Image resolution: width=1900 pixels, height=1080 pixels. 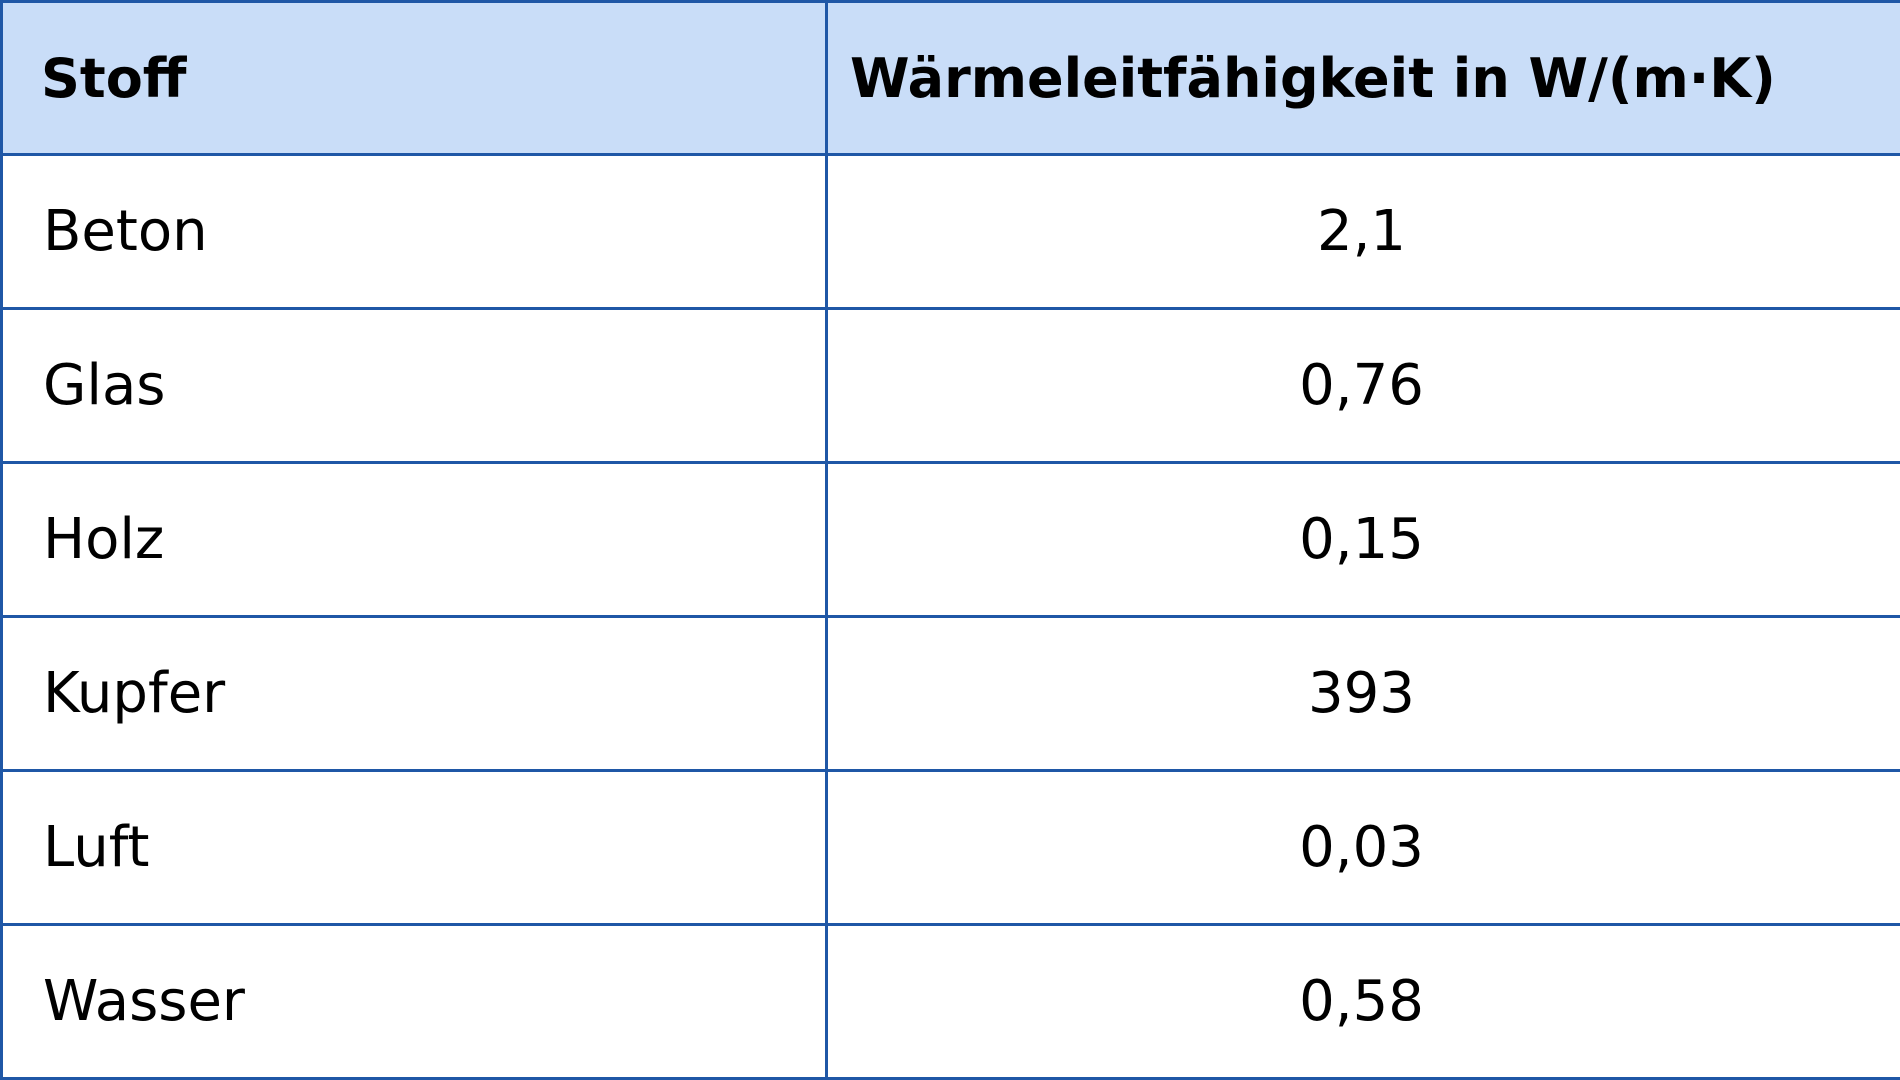 What do you see at coordinates (1362, 539) in the screenshot?
I see `cell-wert: 0,15` at bounding box center [1362, 539].